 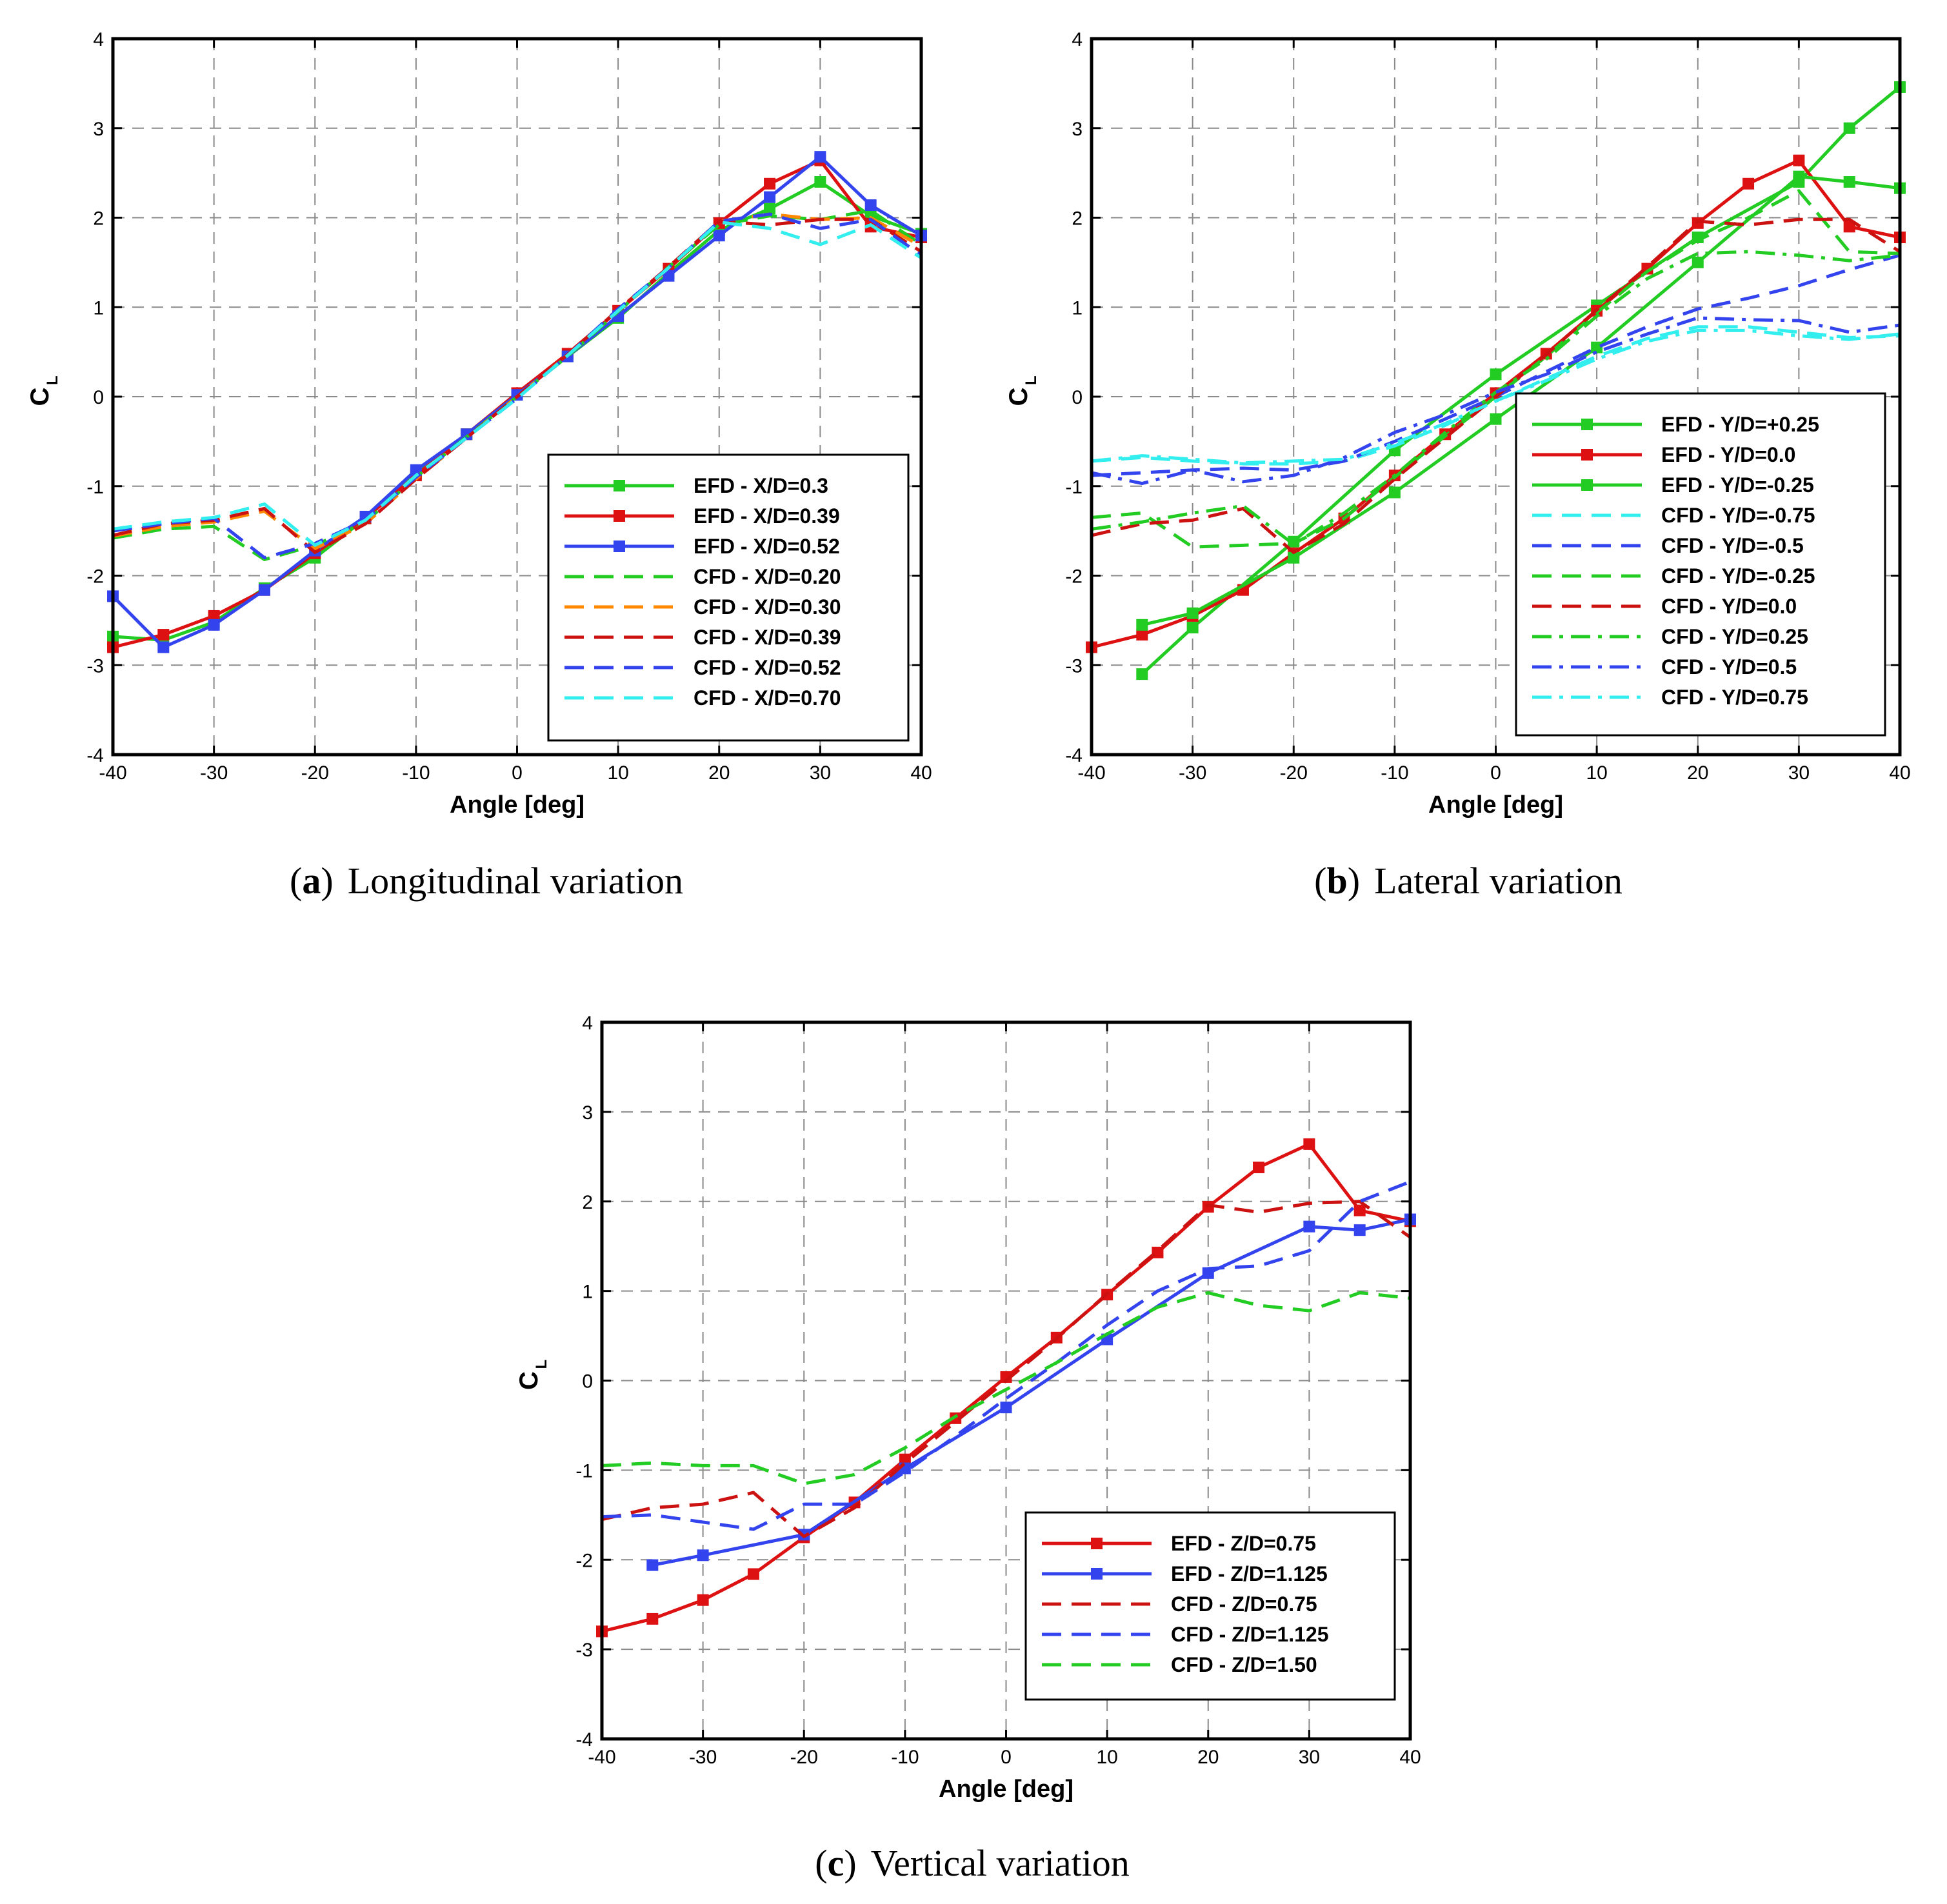 I want to click on series-group, so click(x=1496, y=380).